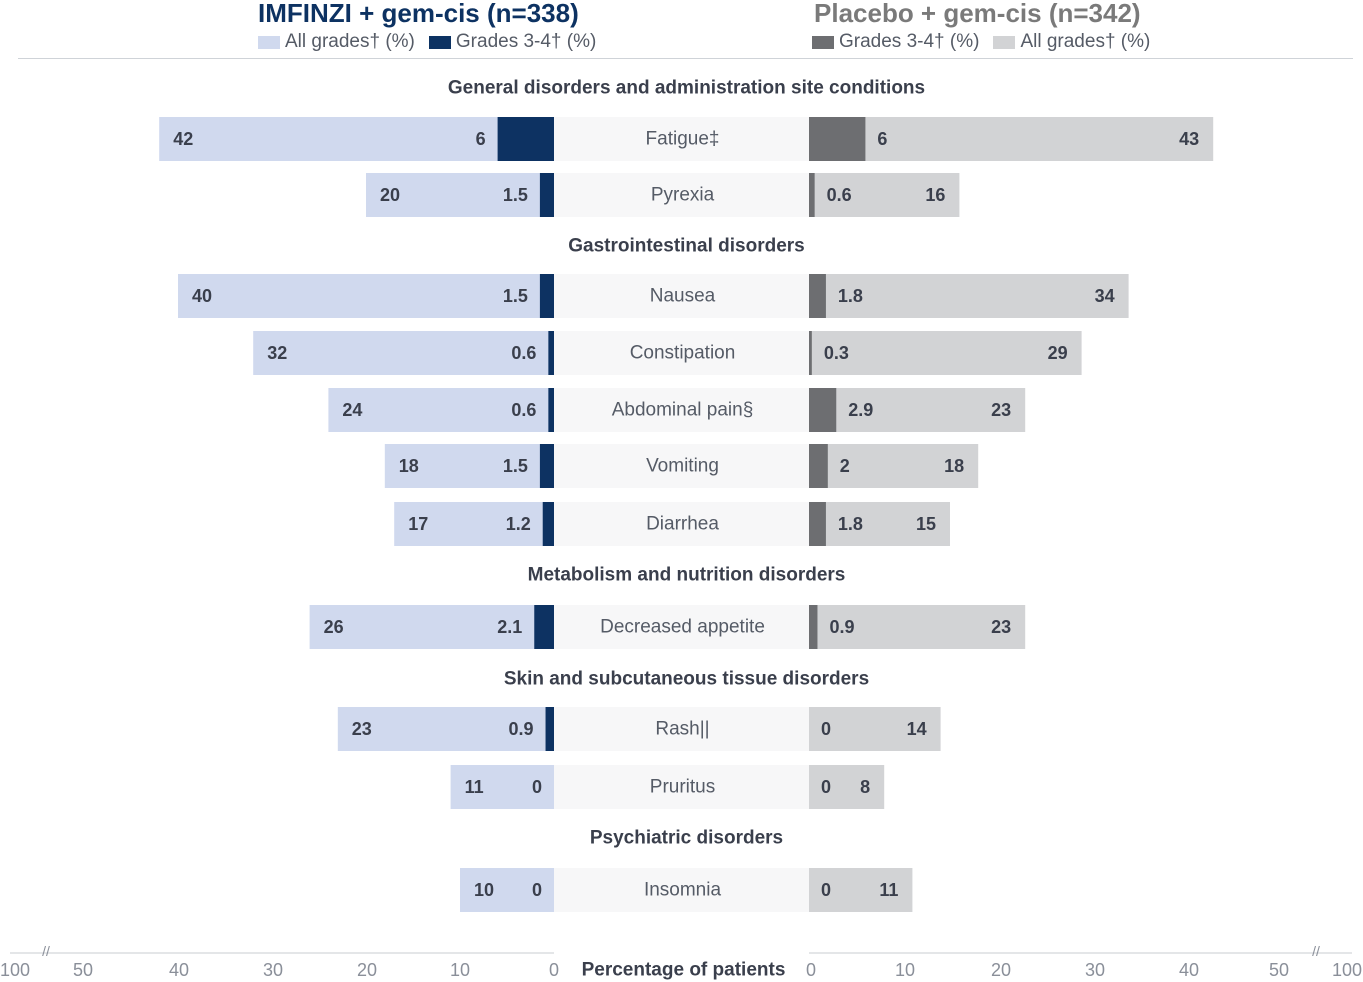  Describe the element at coordinates (509, 627) in the screenshot. I see `value-label-imfinzi-grades-3-4: 2.1` at that location.